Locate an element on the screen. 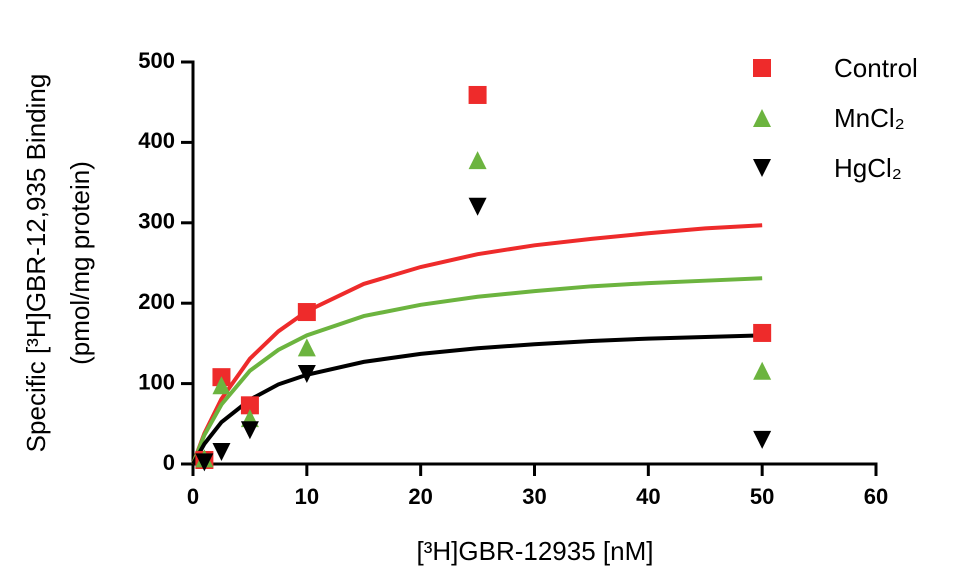 The height and width of the screenshot is (575, 955). x-tick-label: 10 is located at coordinates (307, 496).